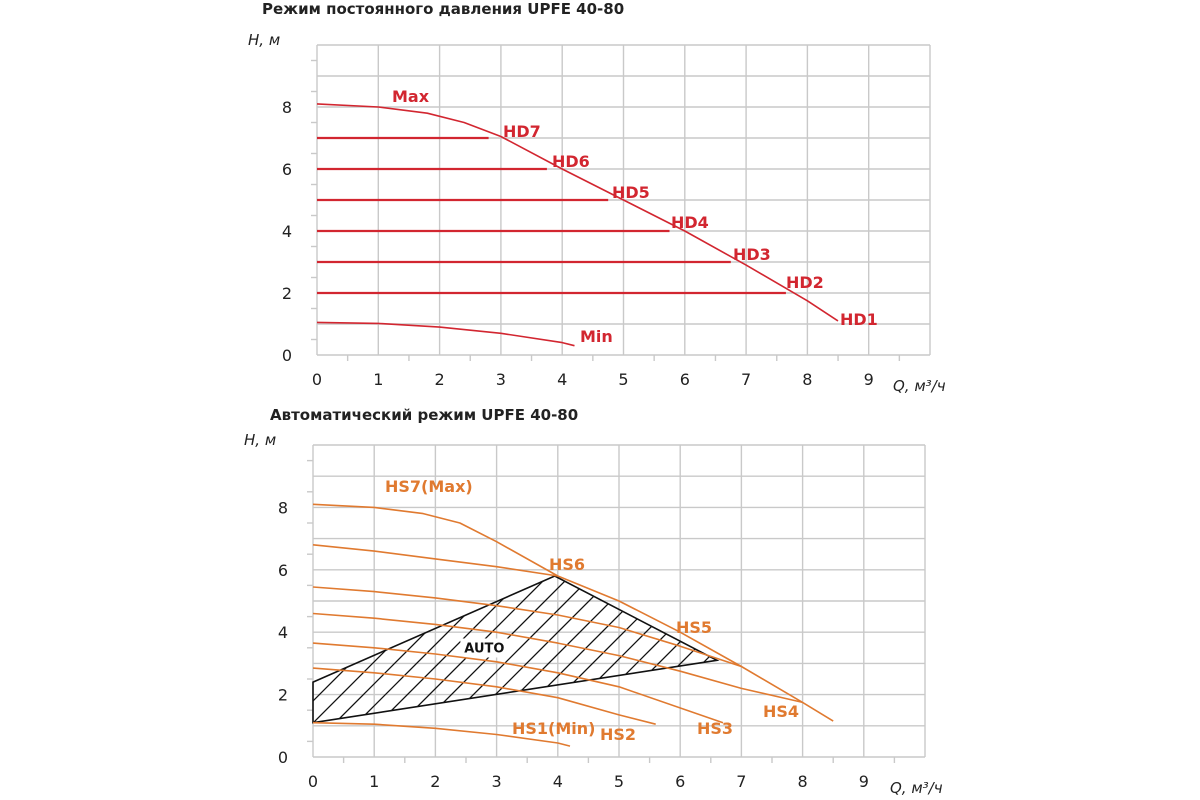  I want to click on series-line-hs2, so click(484, 696).